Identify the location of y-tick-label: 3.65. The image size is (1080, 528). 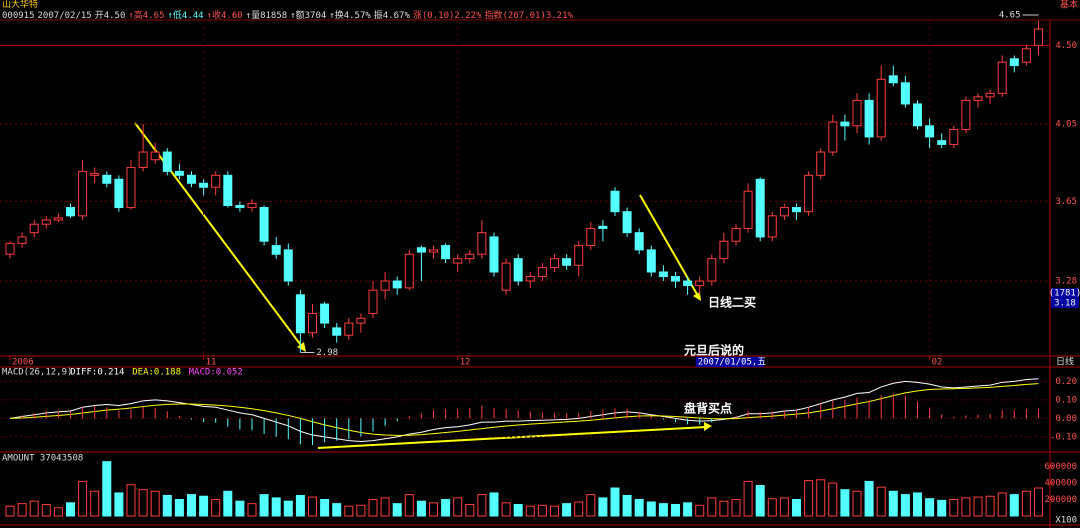
(1066, 202).